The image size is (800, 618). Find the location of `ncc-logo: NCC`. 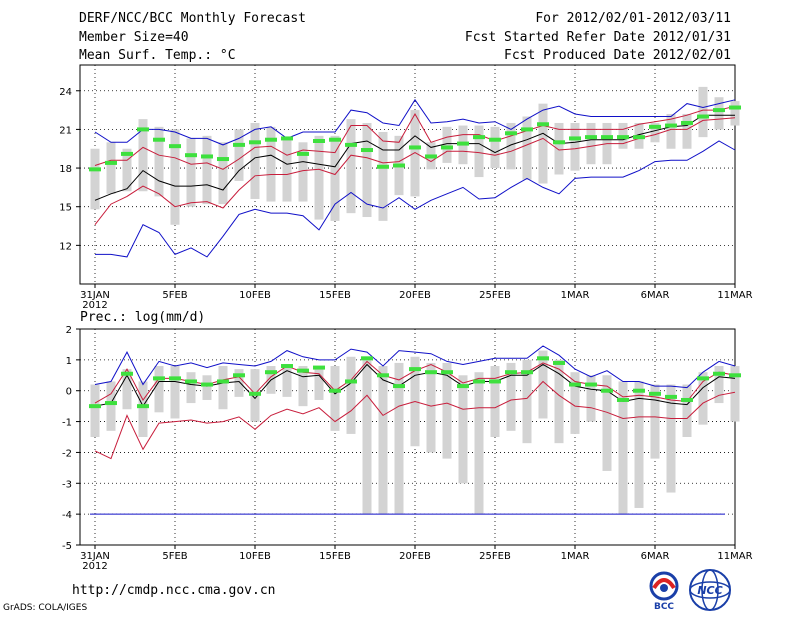

ncc-logo: NCC is located at coordinates (710, 590).